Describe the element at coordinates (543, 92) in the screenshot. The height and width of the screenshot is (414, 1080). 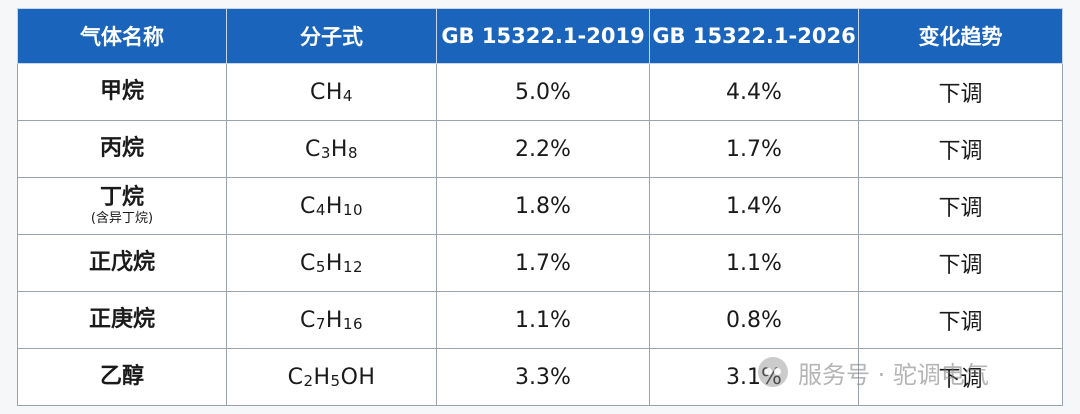
I see `cell-gb-2019-value: 5.0%` at that location.